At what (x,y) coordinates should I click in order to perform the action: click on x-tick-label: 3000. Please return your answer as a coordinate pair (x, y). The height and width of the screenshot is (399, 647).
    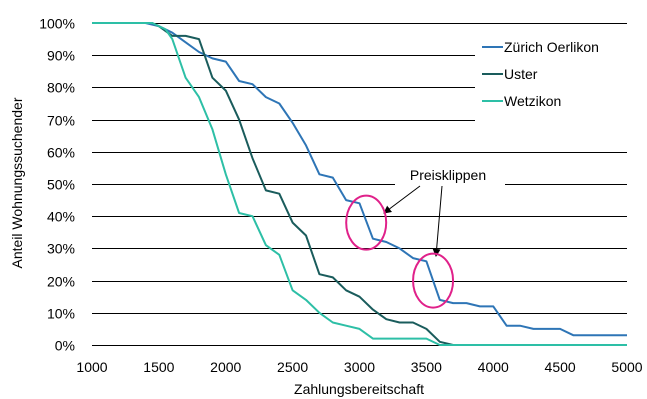
    Looking at the image, I should click on (359, 367).